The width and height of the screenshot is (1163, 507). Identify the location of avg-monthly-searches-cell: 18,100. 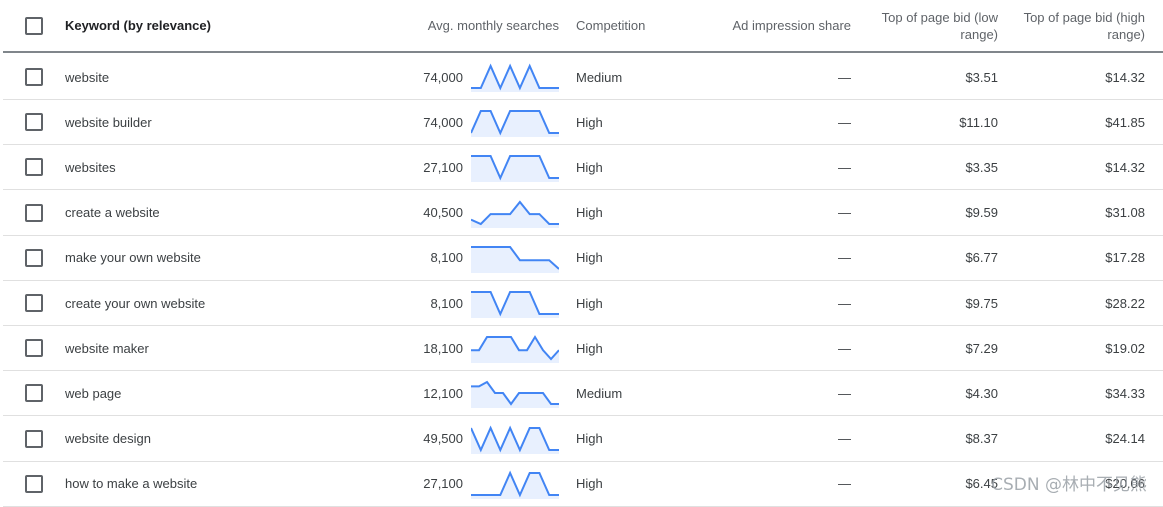
(443, 348).